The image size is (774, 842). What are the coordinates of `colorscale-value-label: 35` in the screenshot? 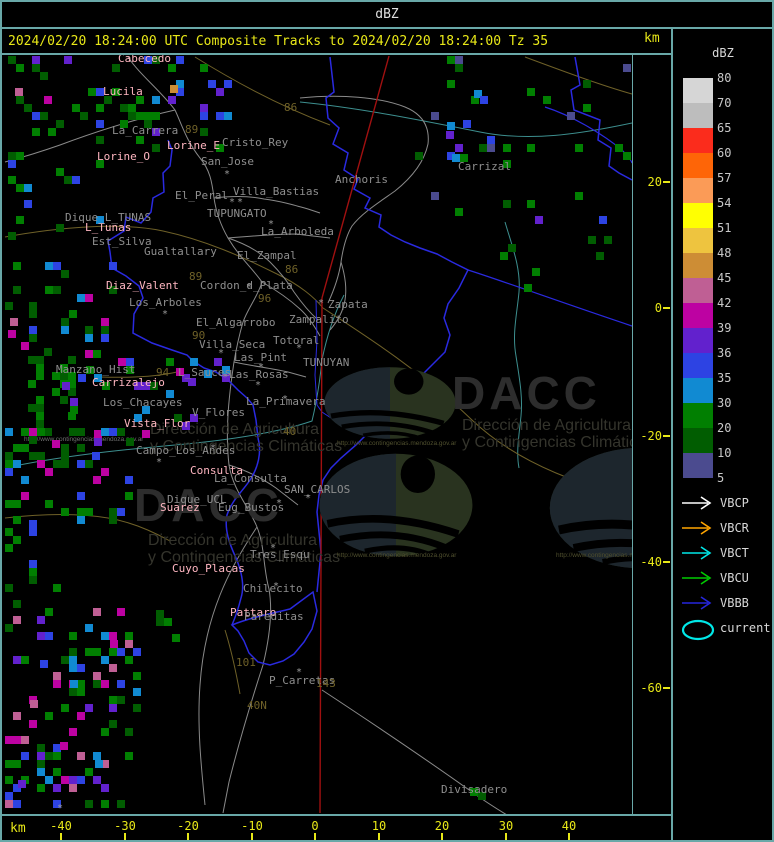 It's located at (724, 378).